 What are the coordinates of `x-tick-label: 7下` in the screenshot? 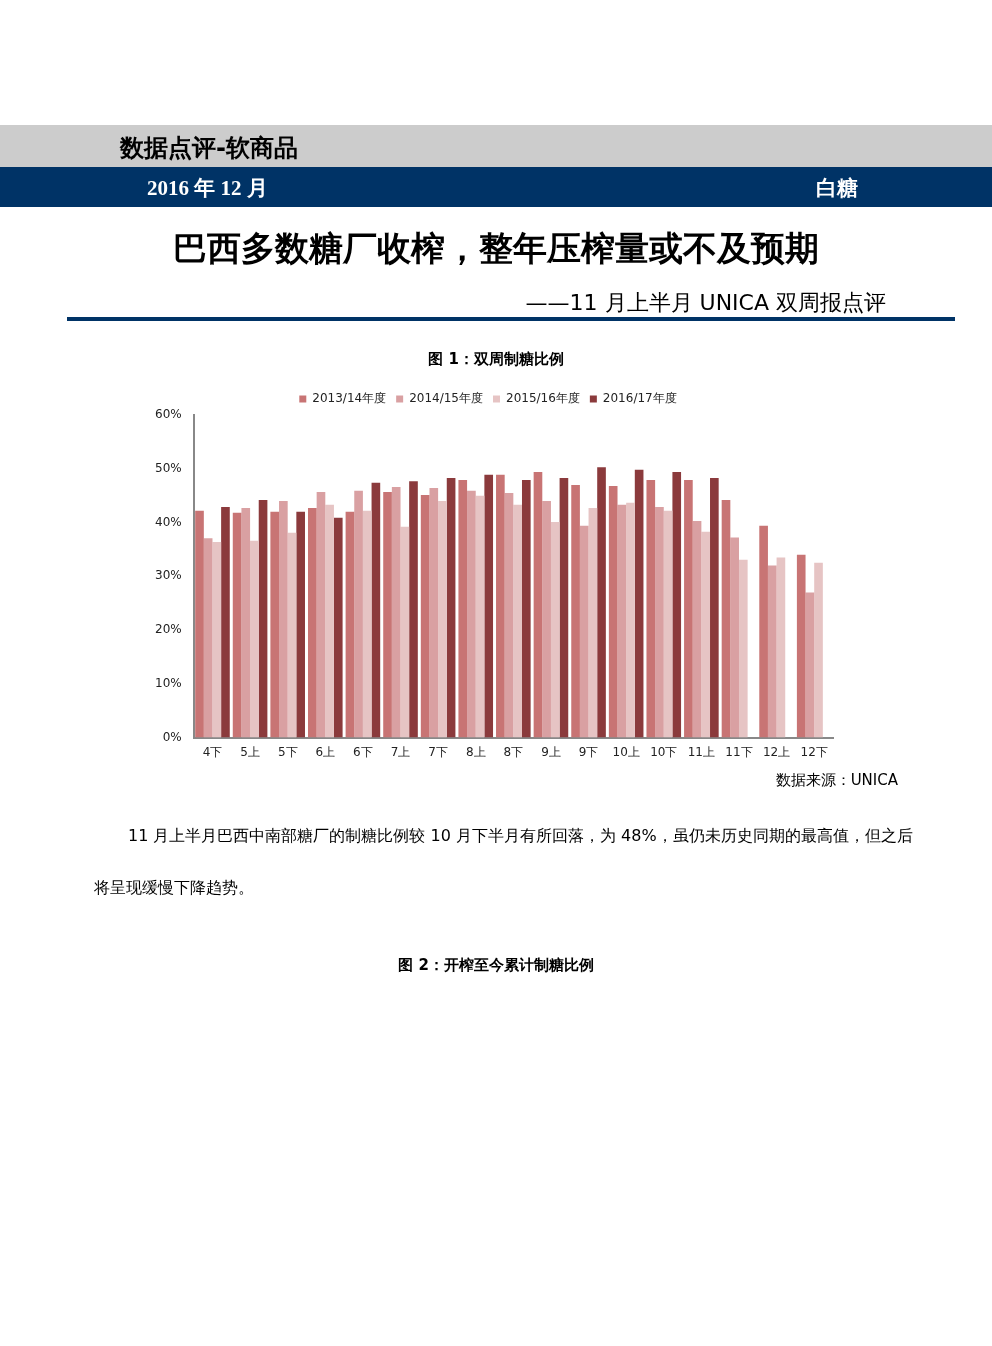 It's located at (438, 751).